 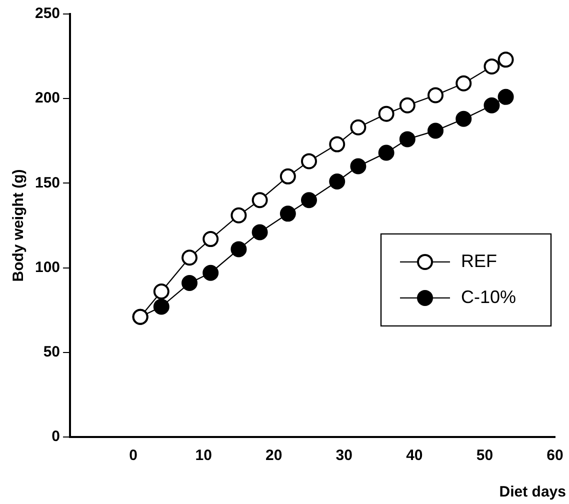 What do you see at coordinates (47, 13) in the screenshot?
I see `y-tick-label: 250` at bounding box center [47, 13].